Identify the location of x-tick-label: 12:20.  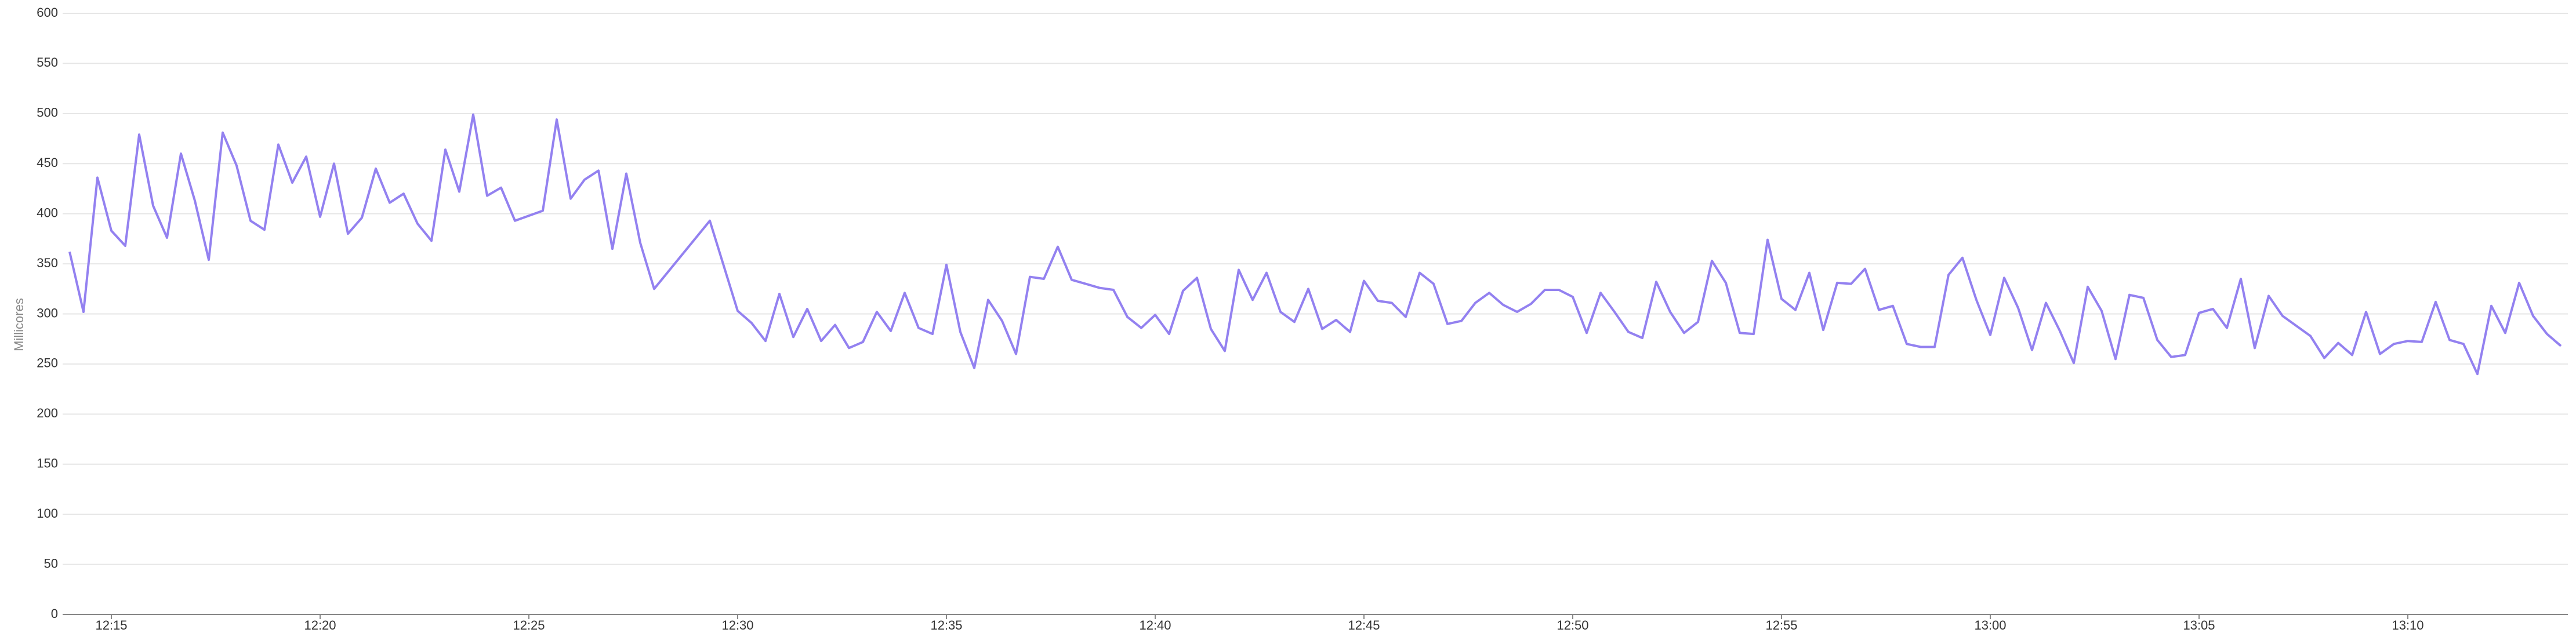
(320, 625).